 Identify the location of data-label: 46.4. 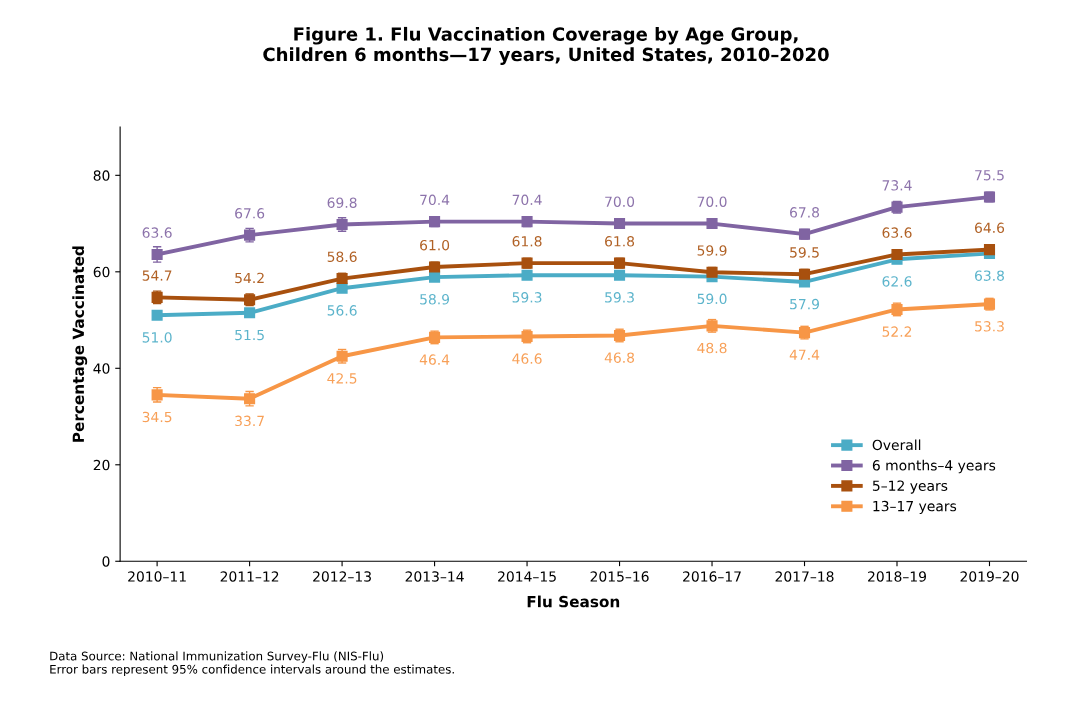
(434, 359).